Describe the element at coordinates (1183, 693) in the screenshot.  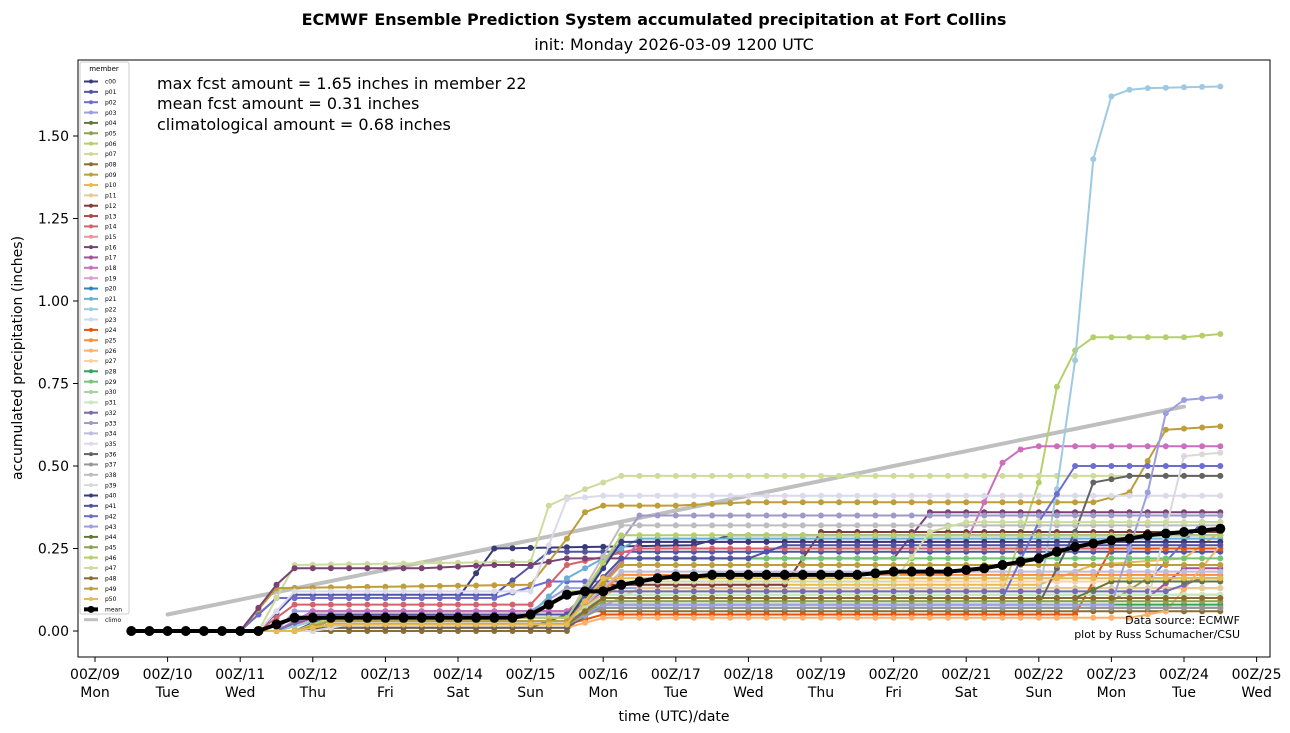
I see `x-tick-day: Tue` at that location.